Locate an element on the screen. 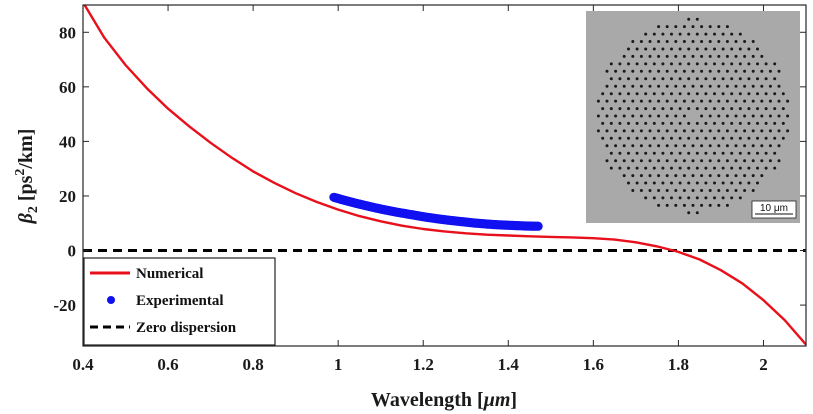 This screenshot has width=813, height=414. x-axis-label-close: ] is located at coordinates (513, 400).